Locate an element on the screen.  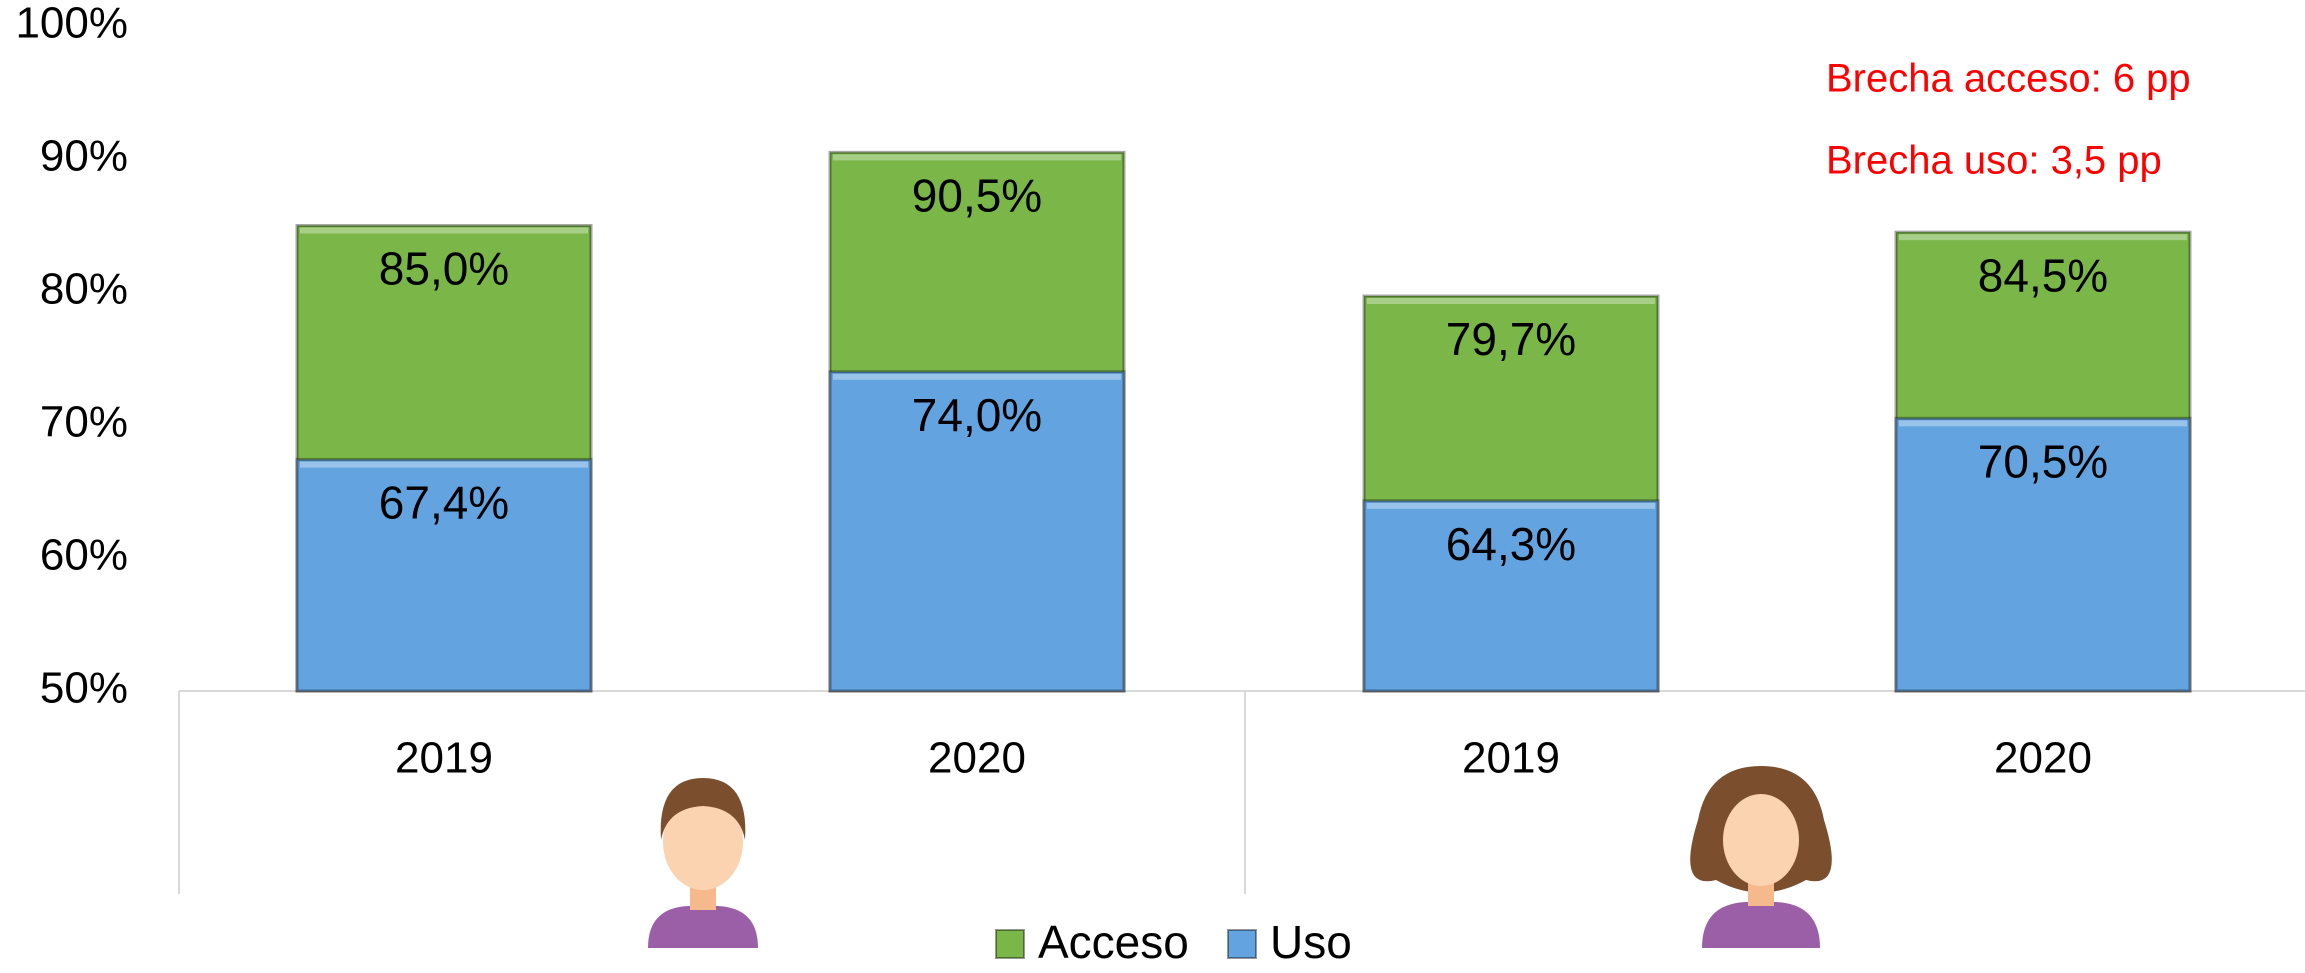
y-tick-label: 50% is located at coordinates (84, 688).